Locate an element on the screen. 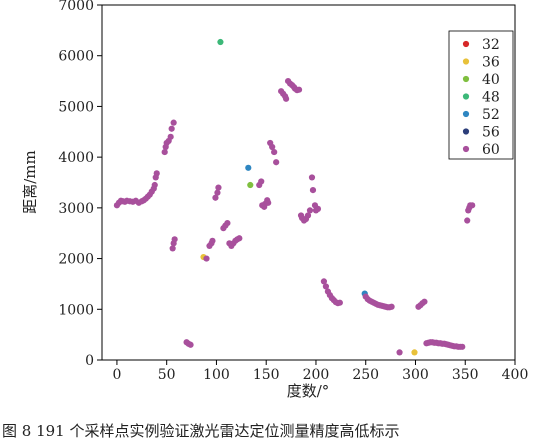 The width and height of the screenshot is (558, 443). y-axis-label: 距离/mm is located at coordinates (30, 182).